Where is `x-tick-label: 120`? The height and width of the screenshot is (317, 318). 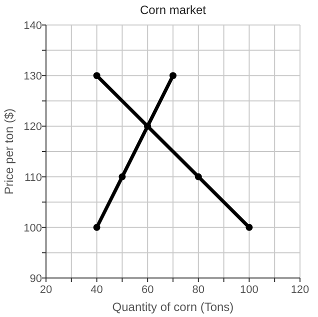 x-tick-label: 120 is located at coordinates (300, 290).